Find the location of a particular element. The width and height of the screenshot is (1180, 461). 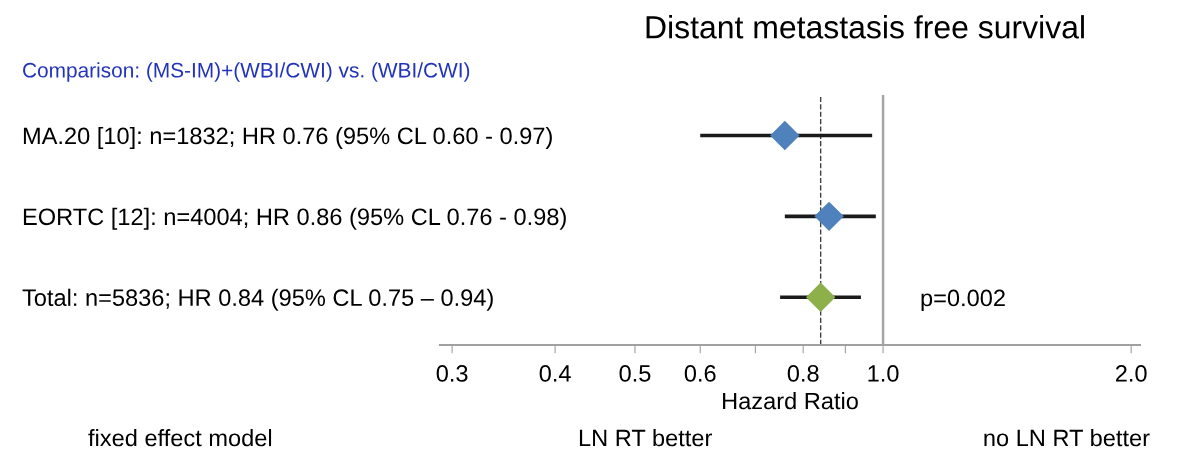

text: fixed effect model is located at coordinates (180, 437).